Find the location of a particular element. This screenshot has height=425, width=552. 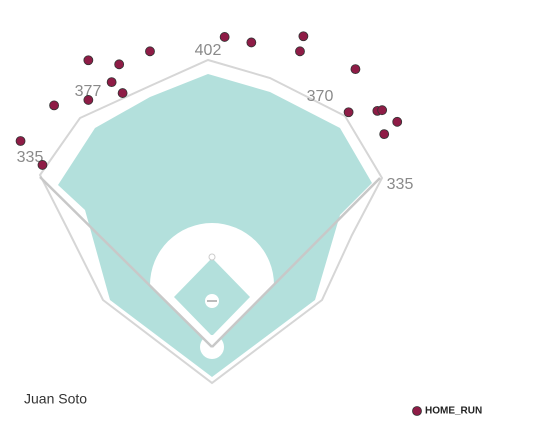

legend-marker is located at coordinates (417, 411).